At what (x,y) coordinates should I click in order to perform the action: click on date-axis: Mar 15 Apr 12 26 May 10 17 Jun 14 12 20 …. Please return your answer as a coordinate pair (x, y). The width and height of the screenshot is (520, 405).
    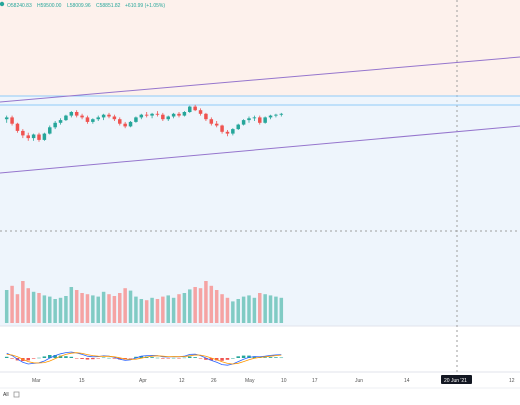
    Looking at the image, I should click on (273, 379).